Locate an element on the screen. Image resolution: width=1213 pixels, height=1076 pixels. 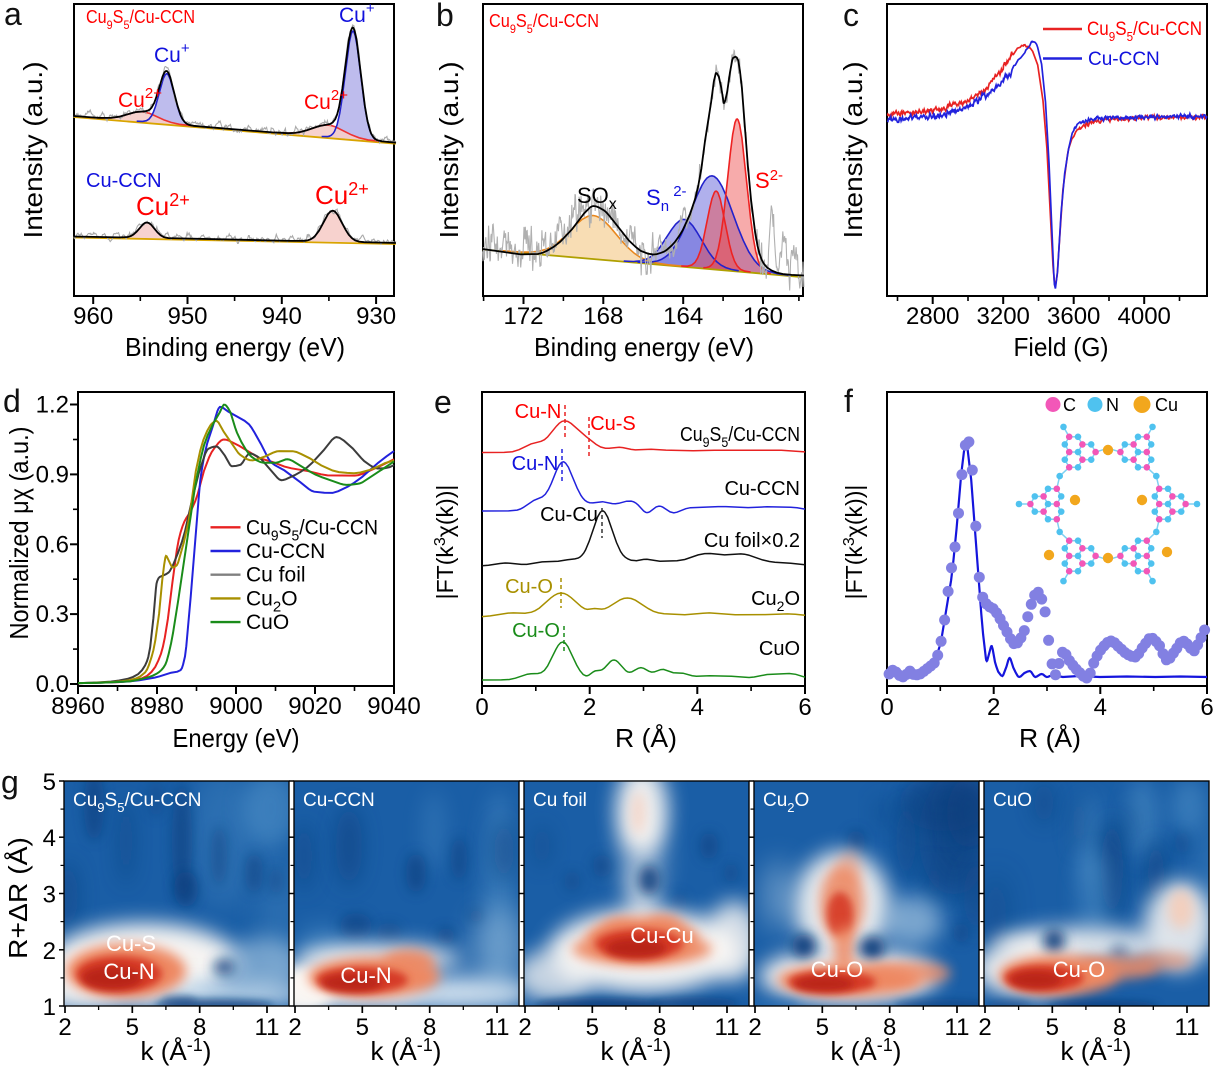
svg-text: e is located at coordinates (443, 402).